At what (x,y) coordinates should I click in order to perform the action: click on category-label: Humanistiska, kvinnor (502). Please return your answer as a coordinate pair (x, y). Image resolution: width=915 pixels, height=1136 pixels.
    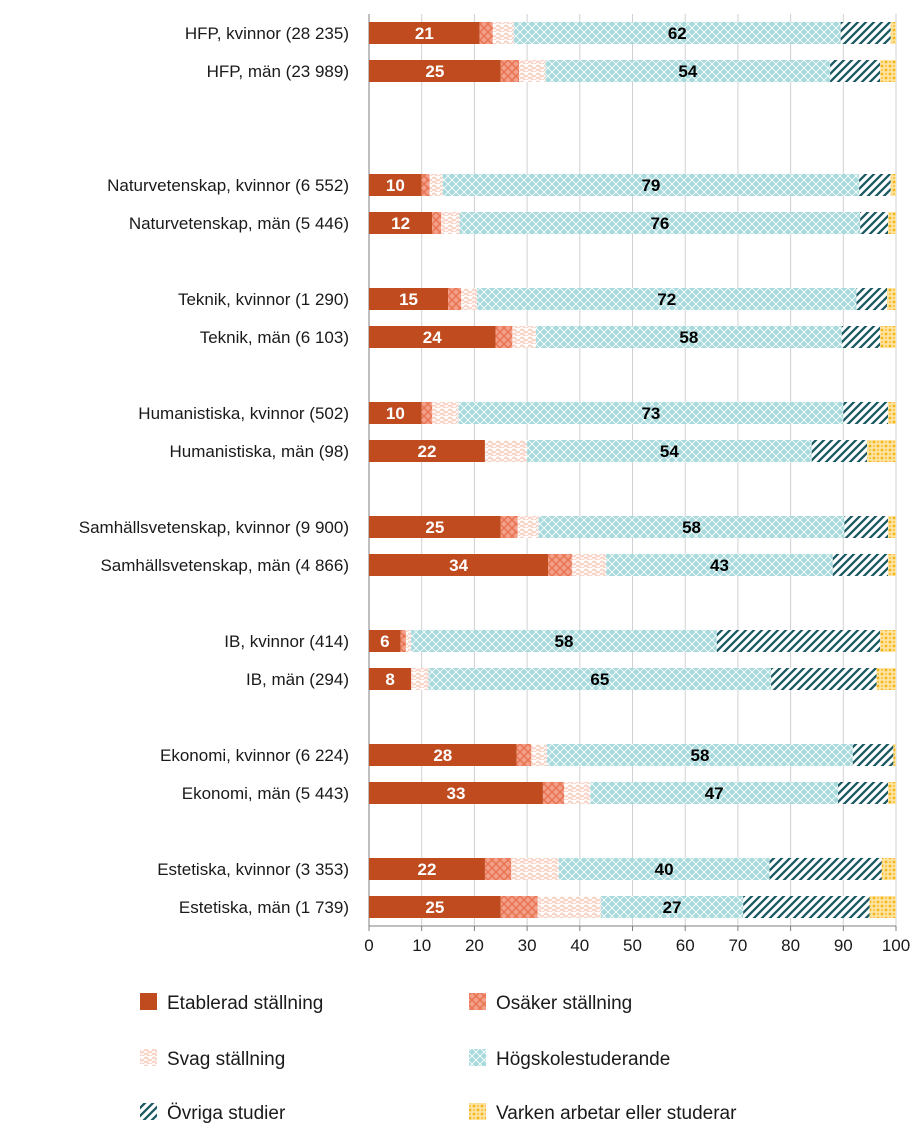
    Looking at the image, I should click on (243, 413).